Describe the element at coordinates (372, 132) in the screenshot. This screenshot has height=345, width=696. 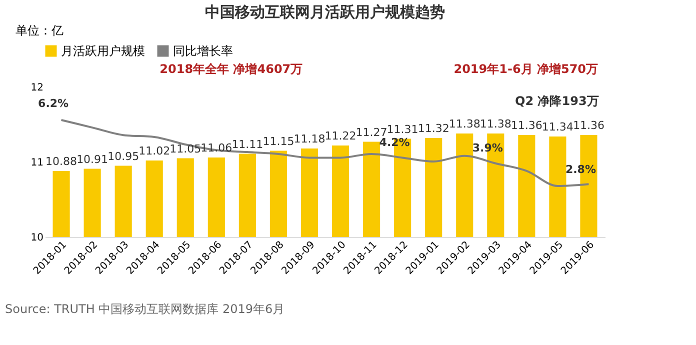
I see `data-label: 11.27` at that location.